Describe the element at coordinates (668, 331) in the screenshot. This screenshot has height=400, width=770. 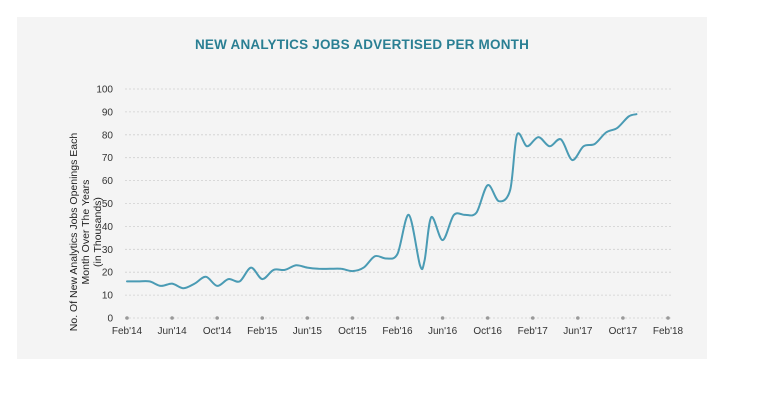
I see `x-tick-label: Feb'18` at that location.